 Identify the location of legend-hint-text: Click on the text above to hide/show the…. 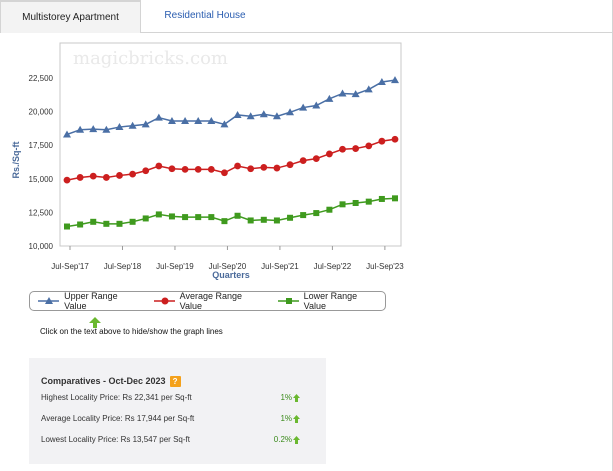
(131, 331).